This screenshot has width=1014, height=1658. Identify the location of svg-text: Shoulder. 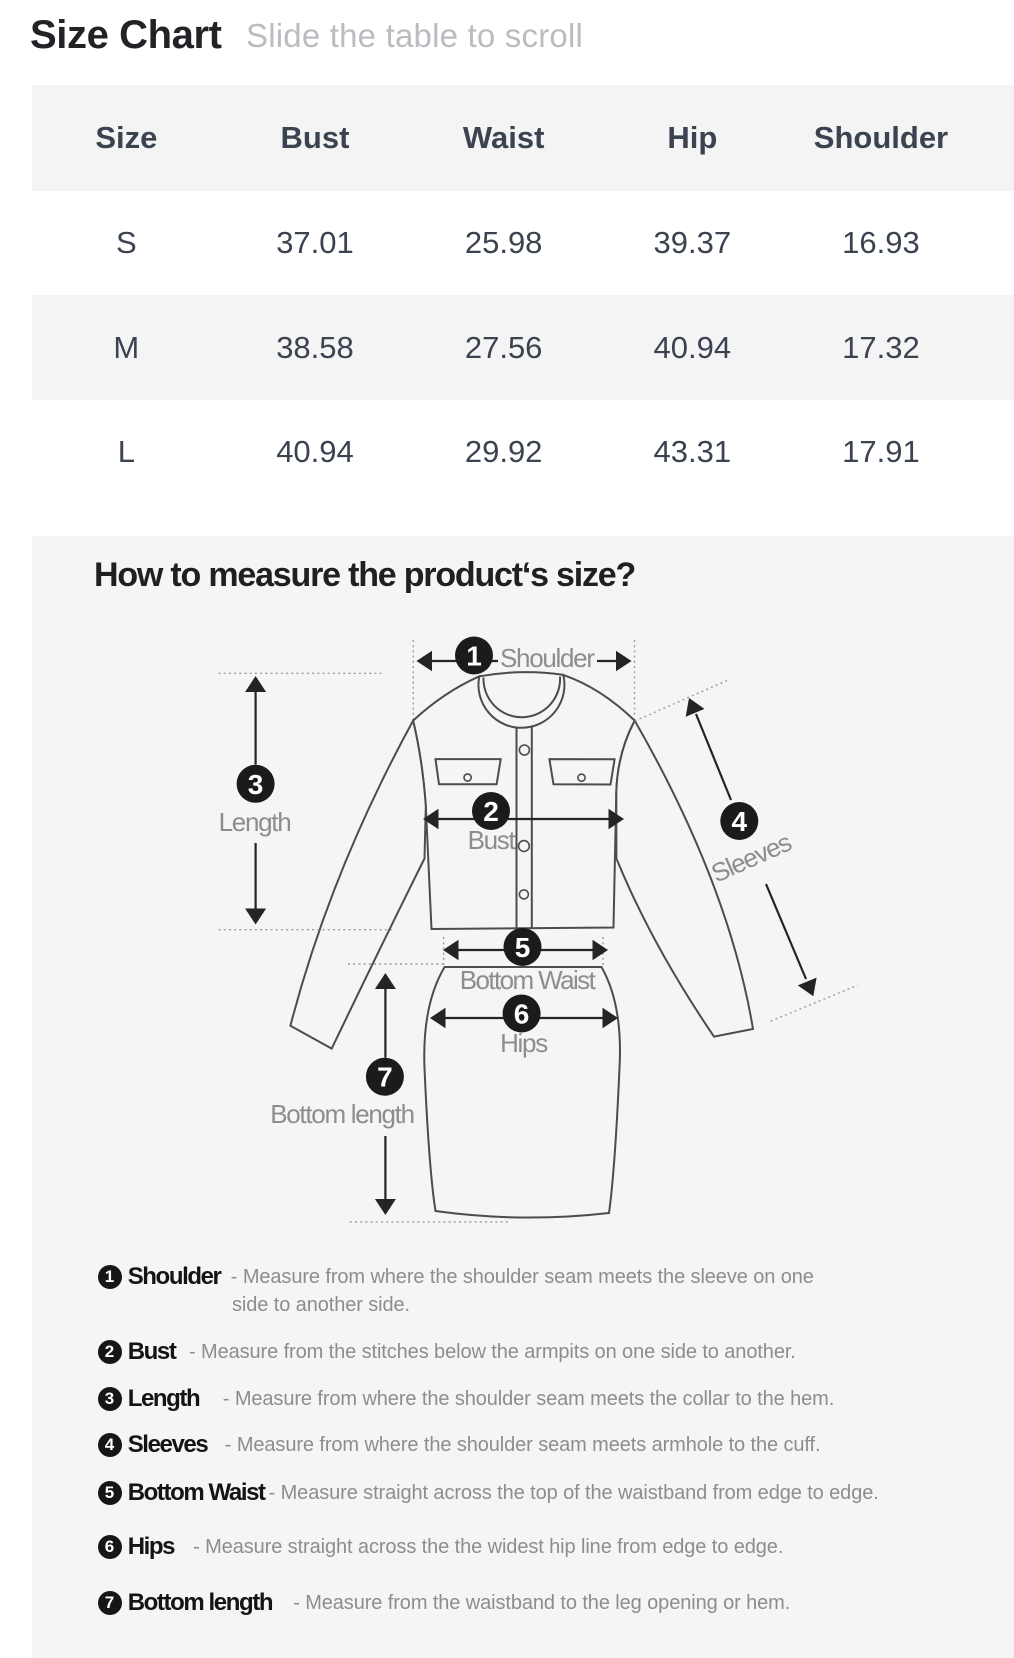
(547, 658).